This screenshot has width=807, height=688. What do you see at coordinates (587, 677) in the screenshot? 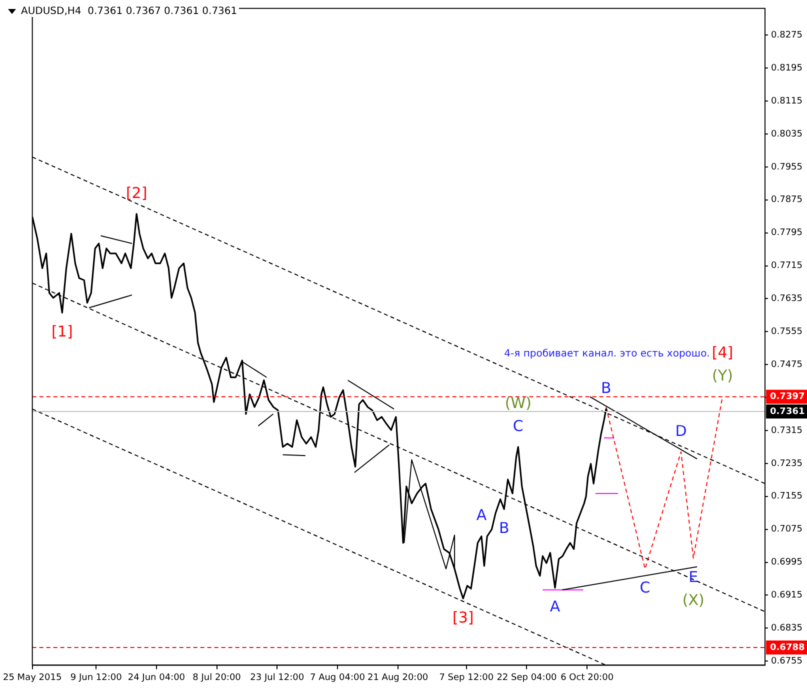
I see `x-tick-label: 6 Oct 20:00` at bounding box center [587, 677].